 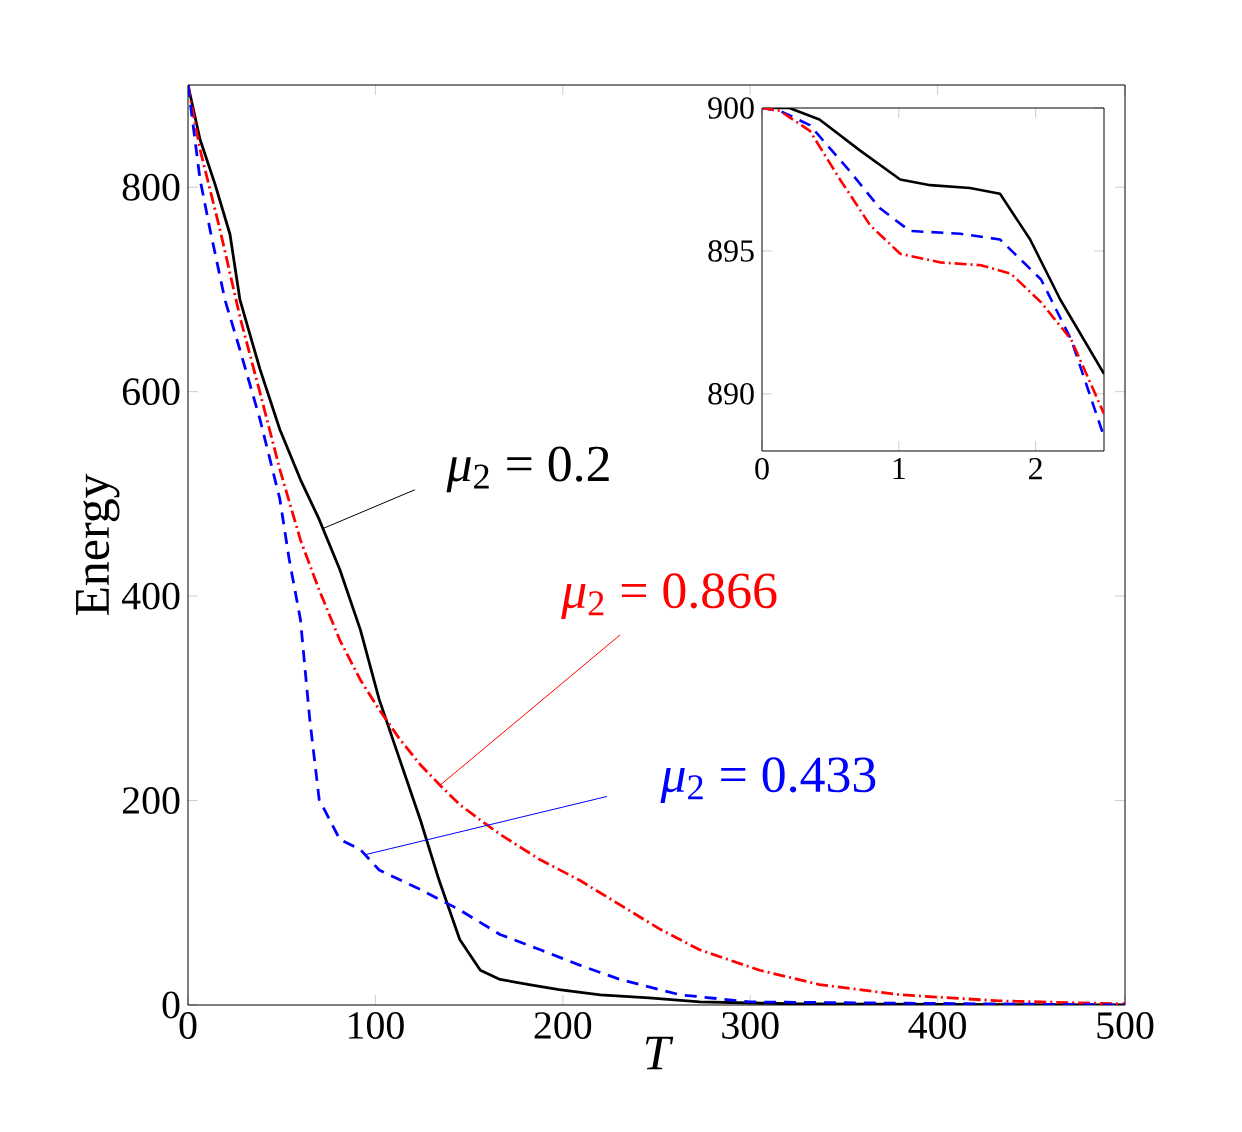 What do you see at coordinates (669, 596) in the screenshot?
I see `text: μ$_{2}$ = 0.866` at bounding box center [669, 596].